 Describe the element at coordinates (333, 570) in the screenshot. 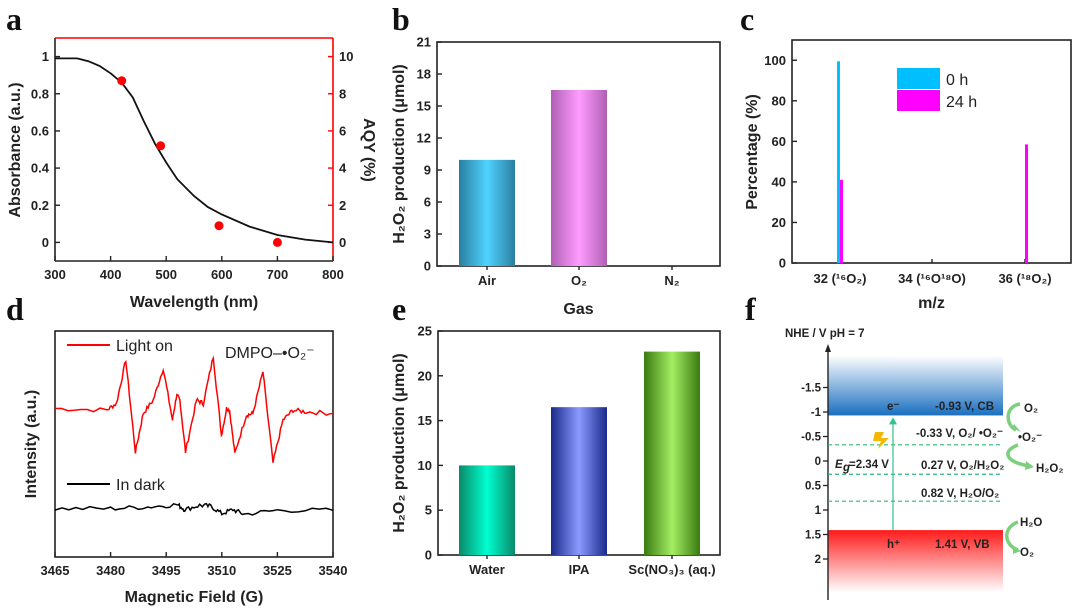

I see `x-tick-label: 3540` at that location.